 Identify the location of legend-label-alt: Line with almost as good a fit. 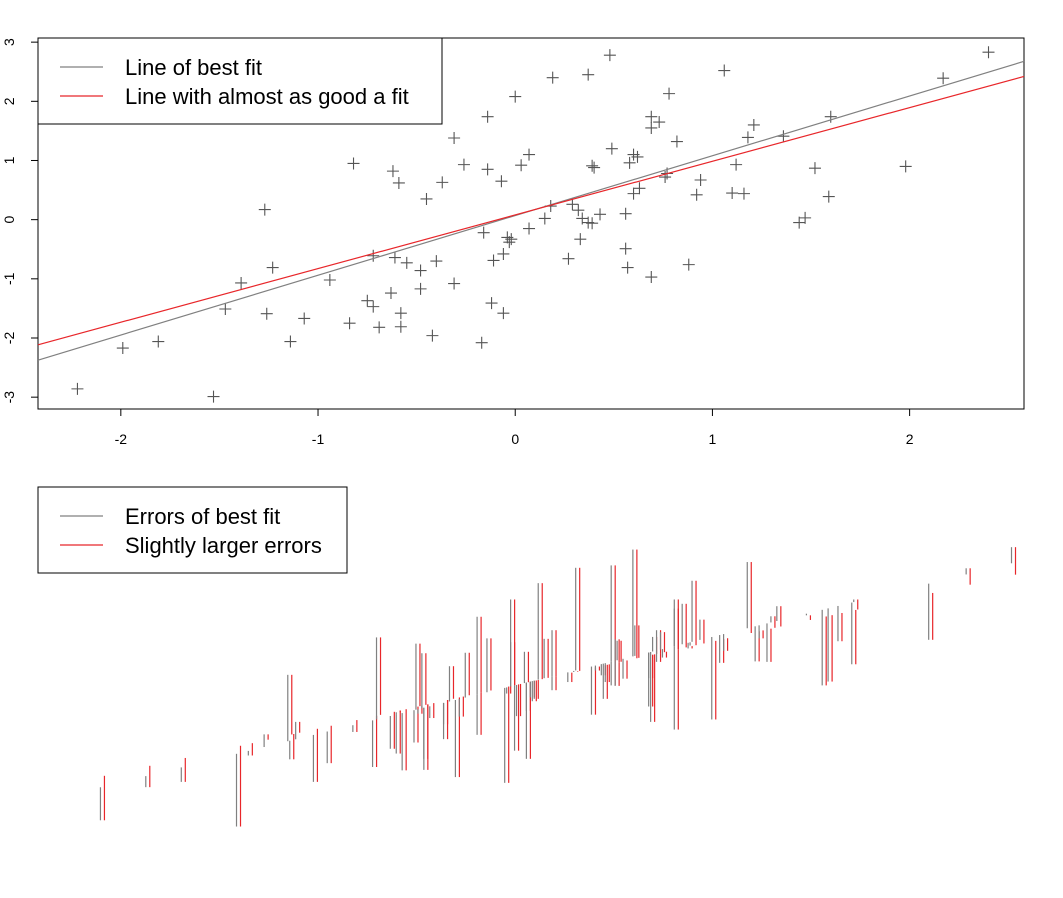
(267, 96).